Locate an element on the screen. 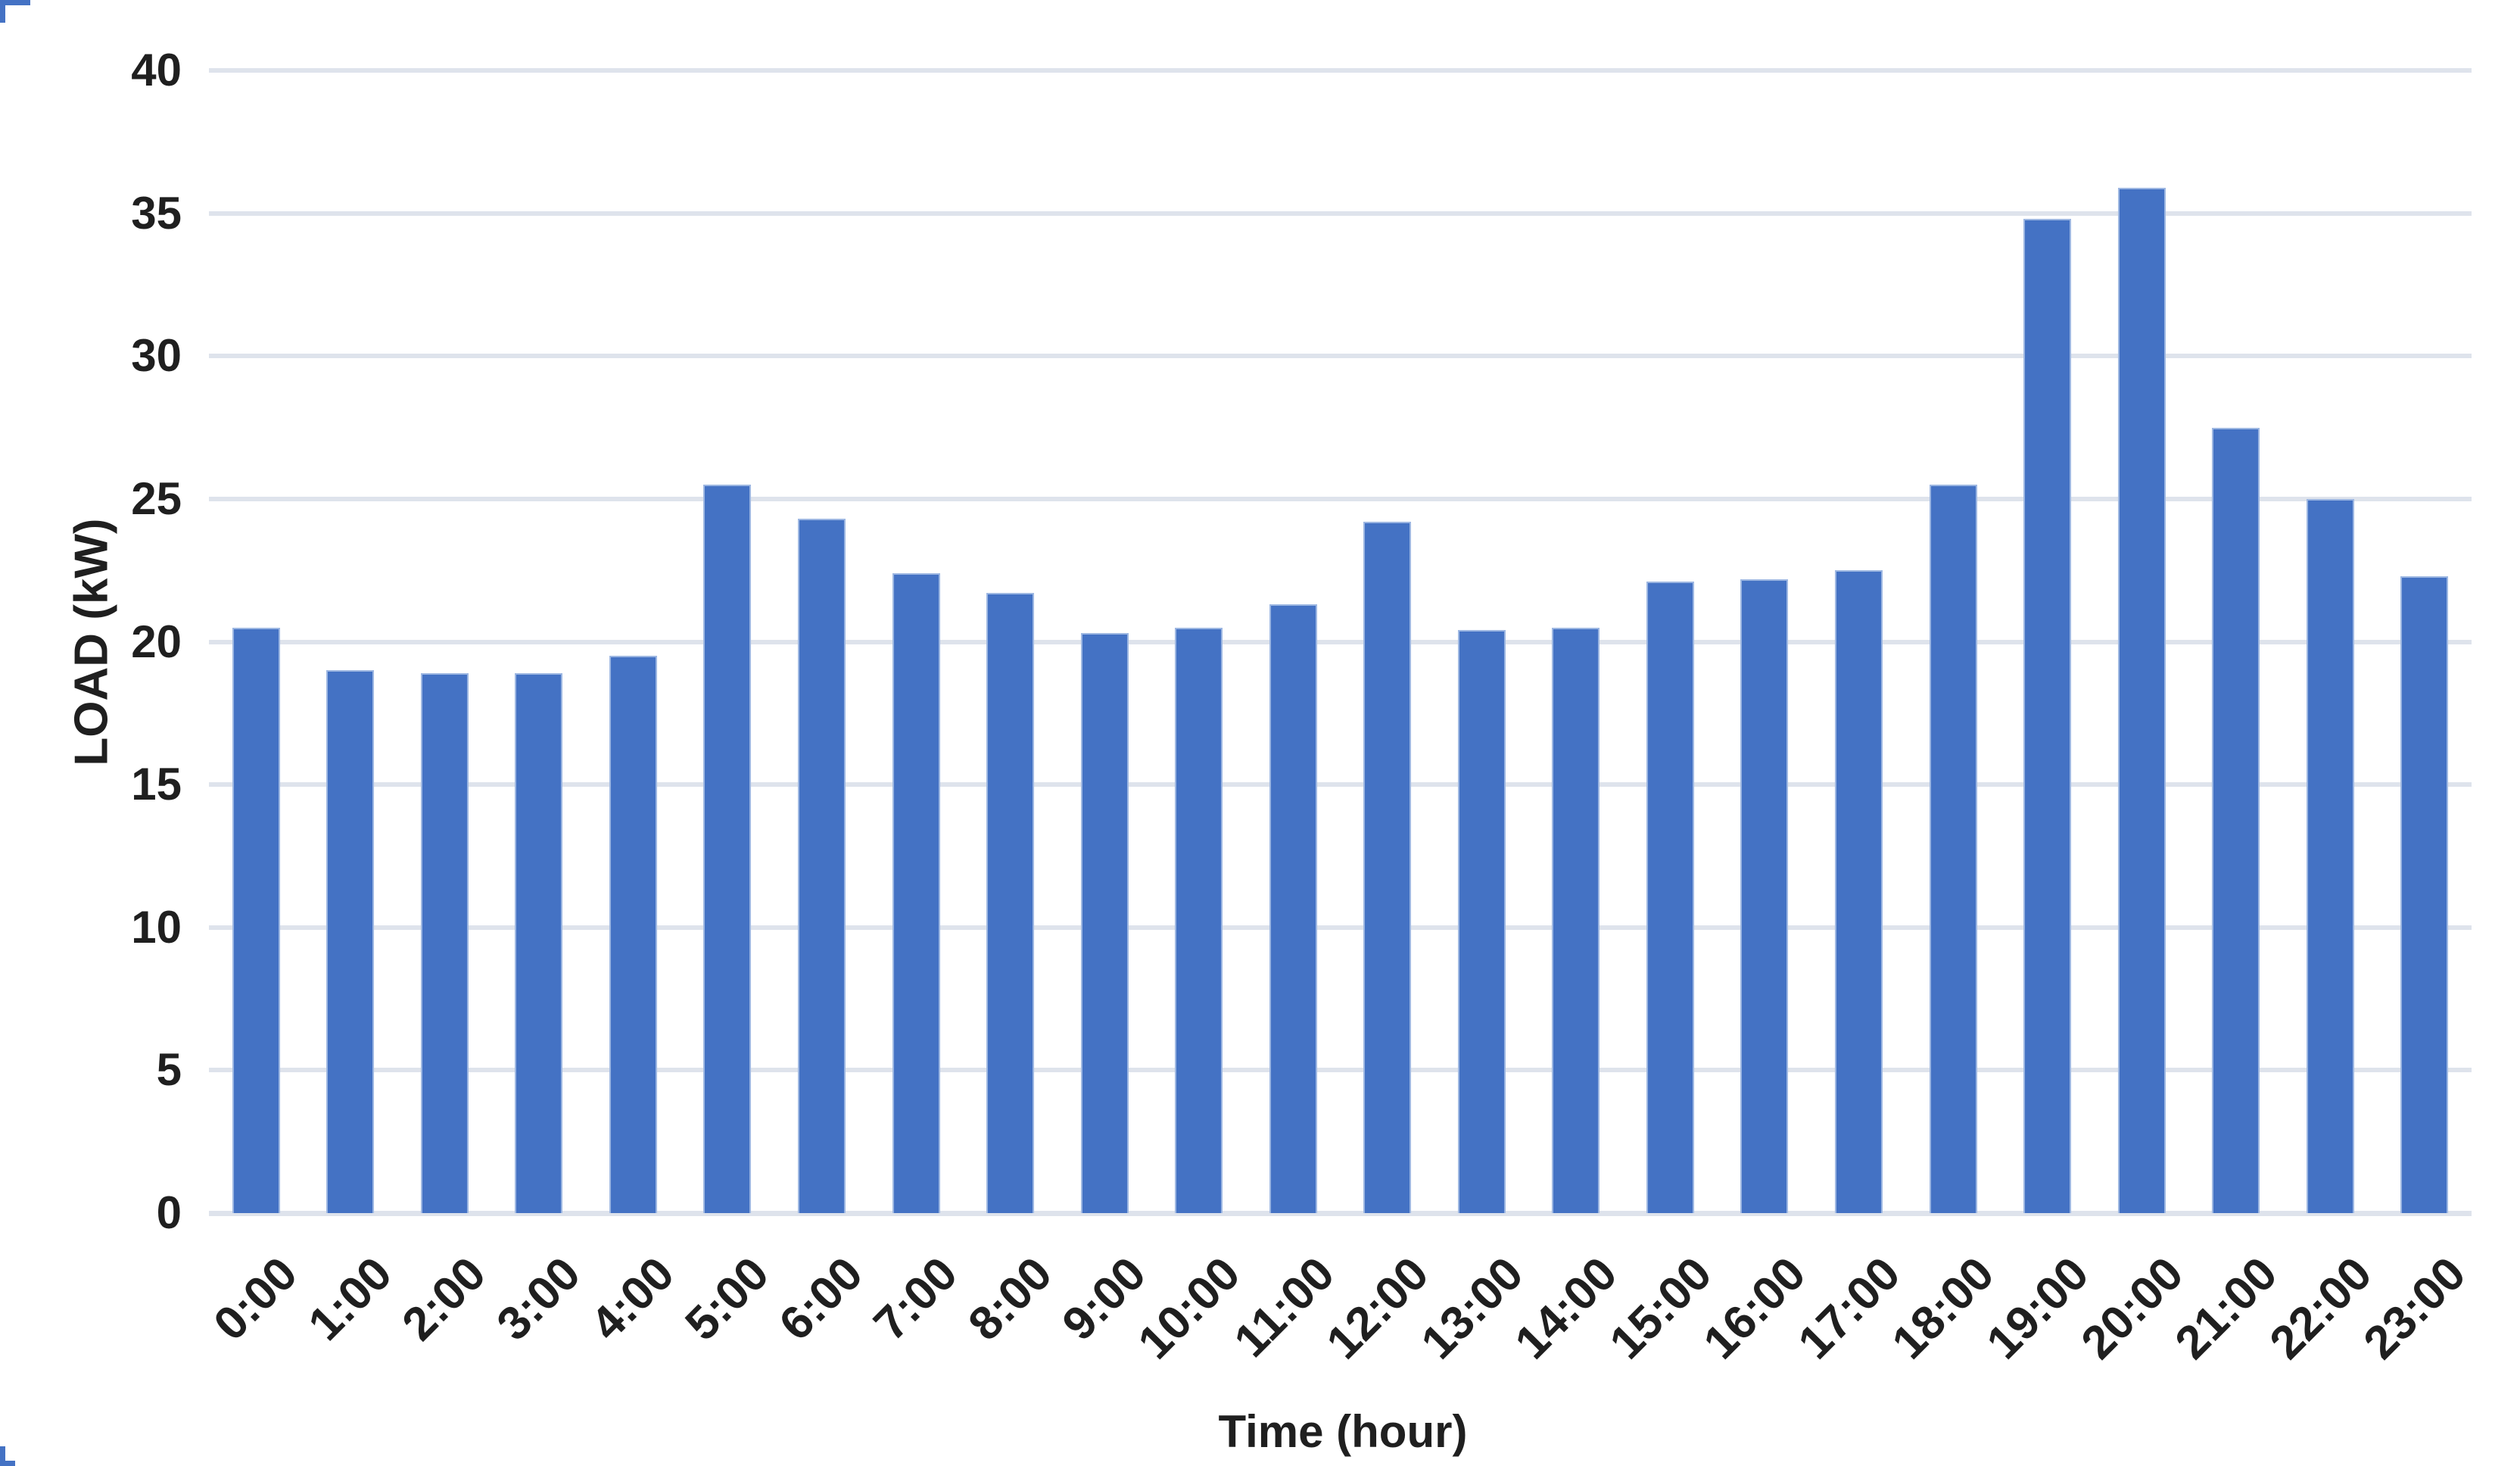  x-tick-label-11:00: 11:00 is located at coordinates (1284, 1307).